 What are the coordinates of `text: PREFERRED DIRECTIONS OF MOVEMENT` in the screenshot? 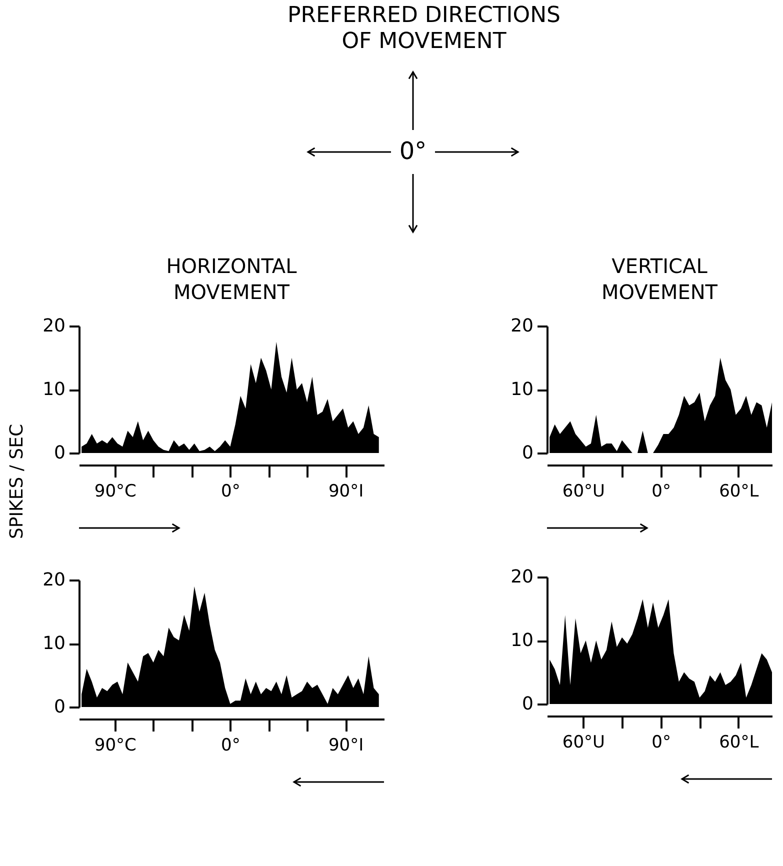 It's located at (424, 28).